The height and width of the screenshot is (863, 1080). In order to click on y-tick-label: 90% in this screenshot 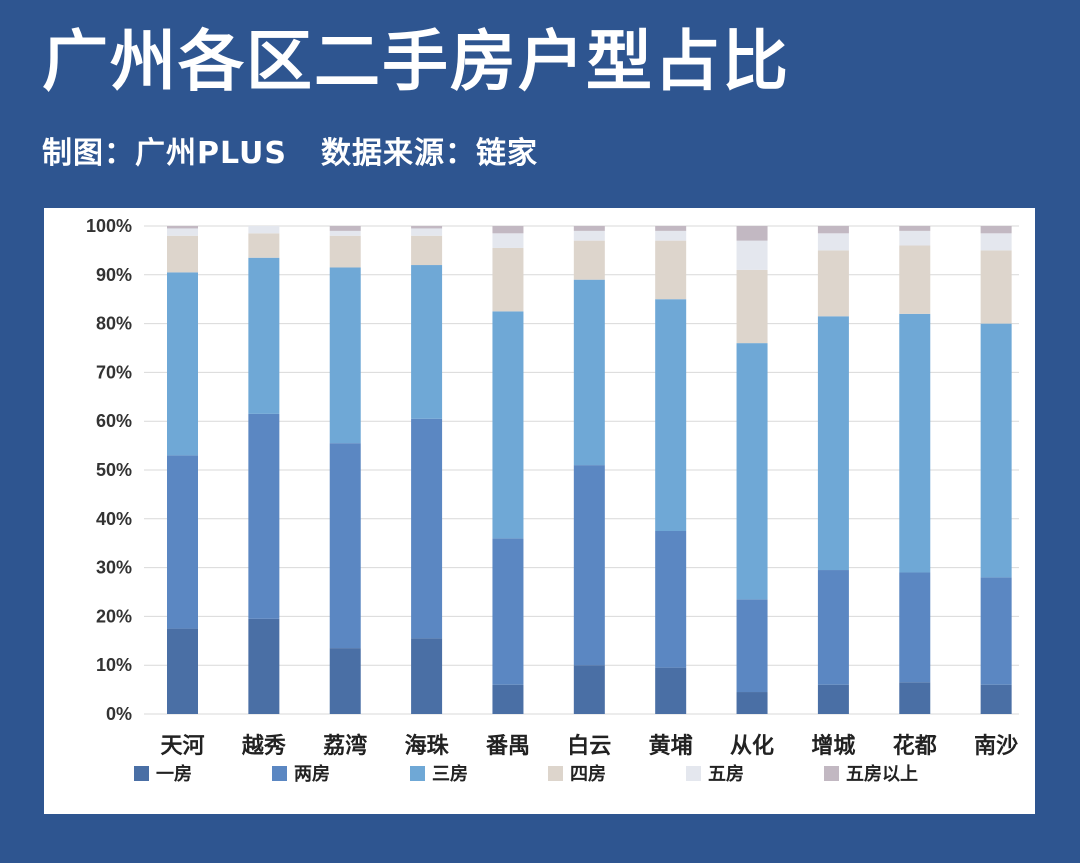, I will do `click(114, 275)`.